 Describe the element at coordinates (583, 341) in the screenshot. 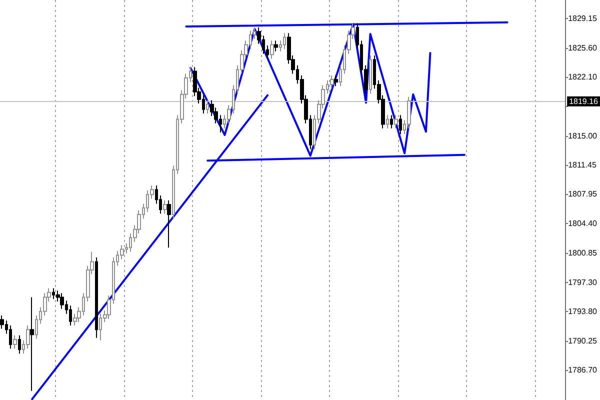

I see `y-tick-label: 1790.25` at that location.